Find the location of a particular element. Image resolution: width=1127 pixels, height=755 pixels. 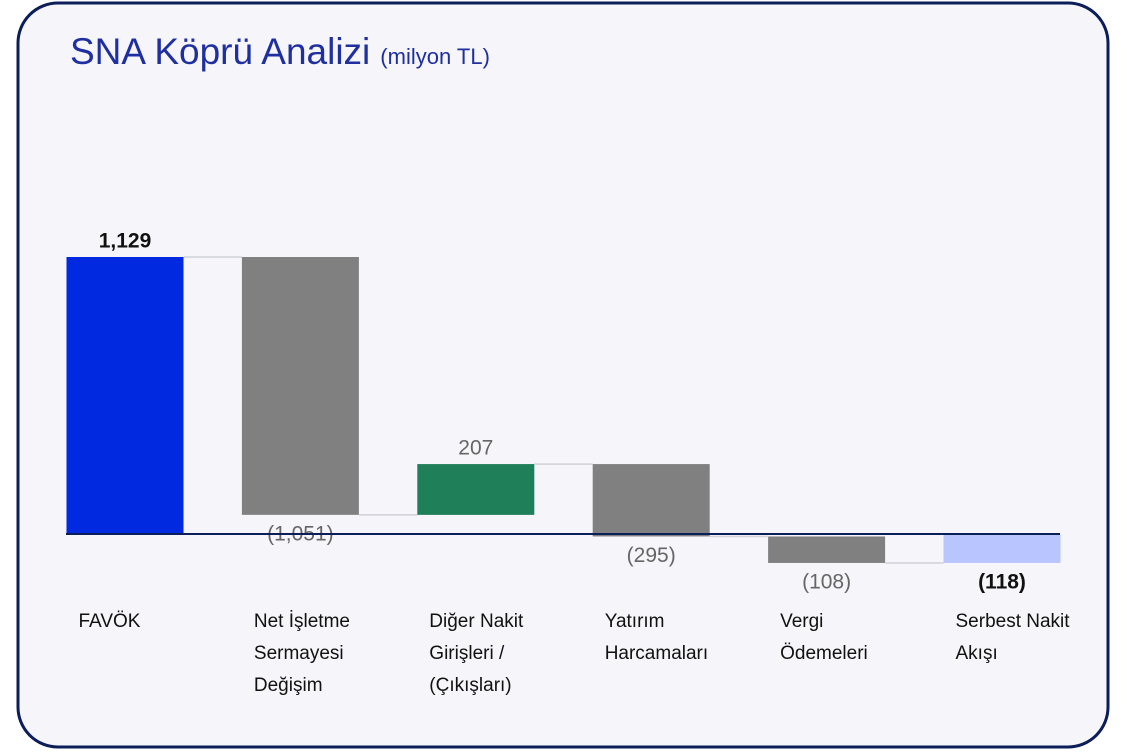

category-label: Yatırım Harcamaları is located at coordinates (656, 637).